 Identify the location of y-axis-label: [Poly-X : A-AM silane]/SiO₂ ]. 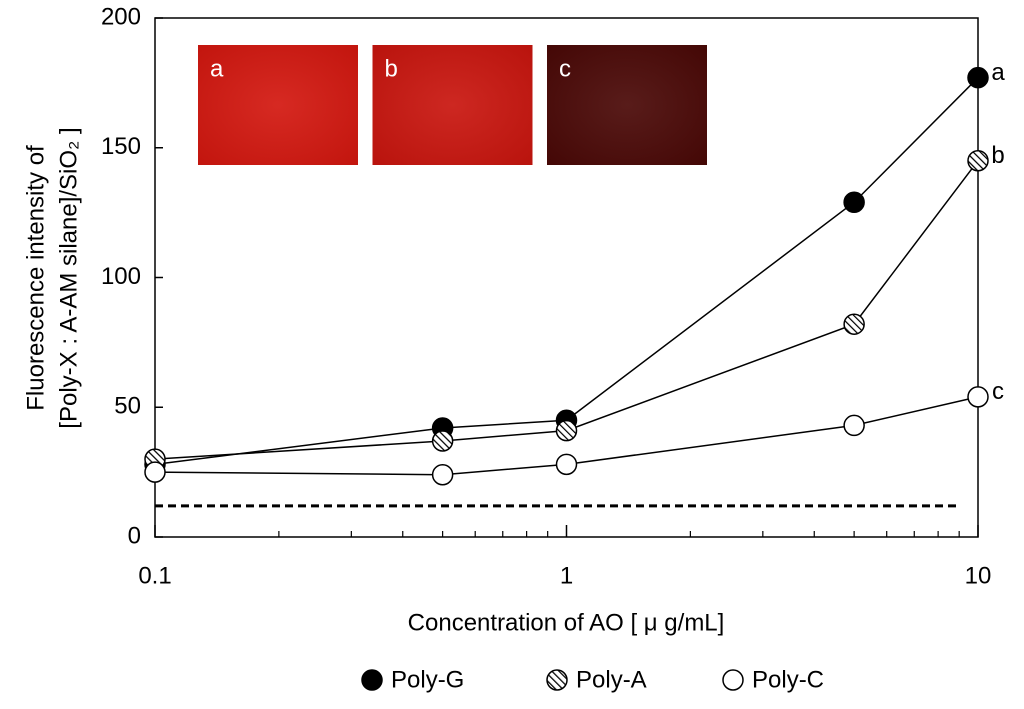
(68, 277).